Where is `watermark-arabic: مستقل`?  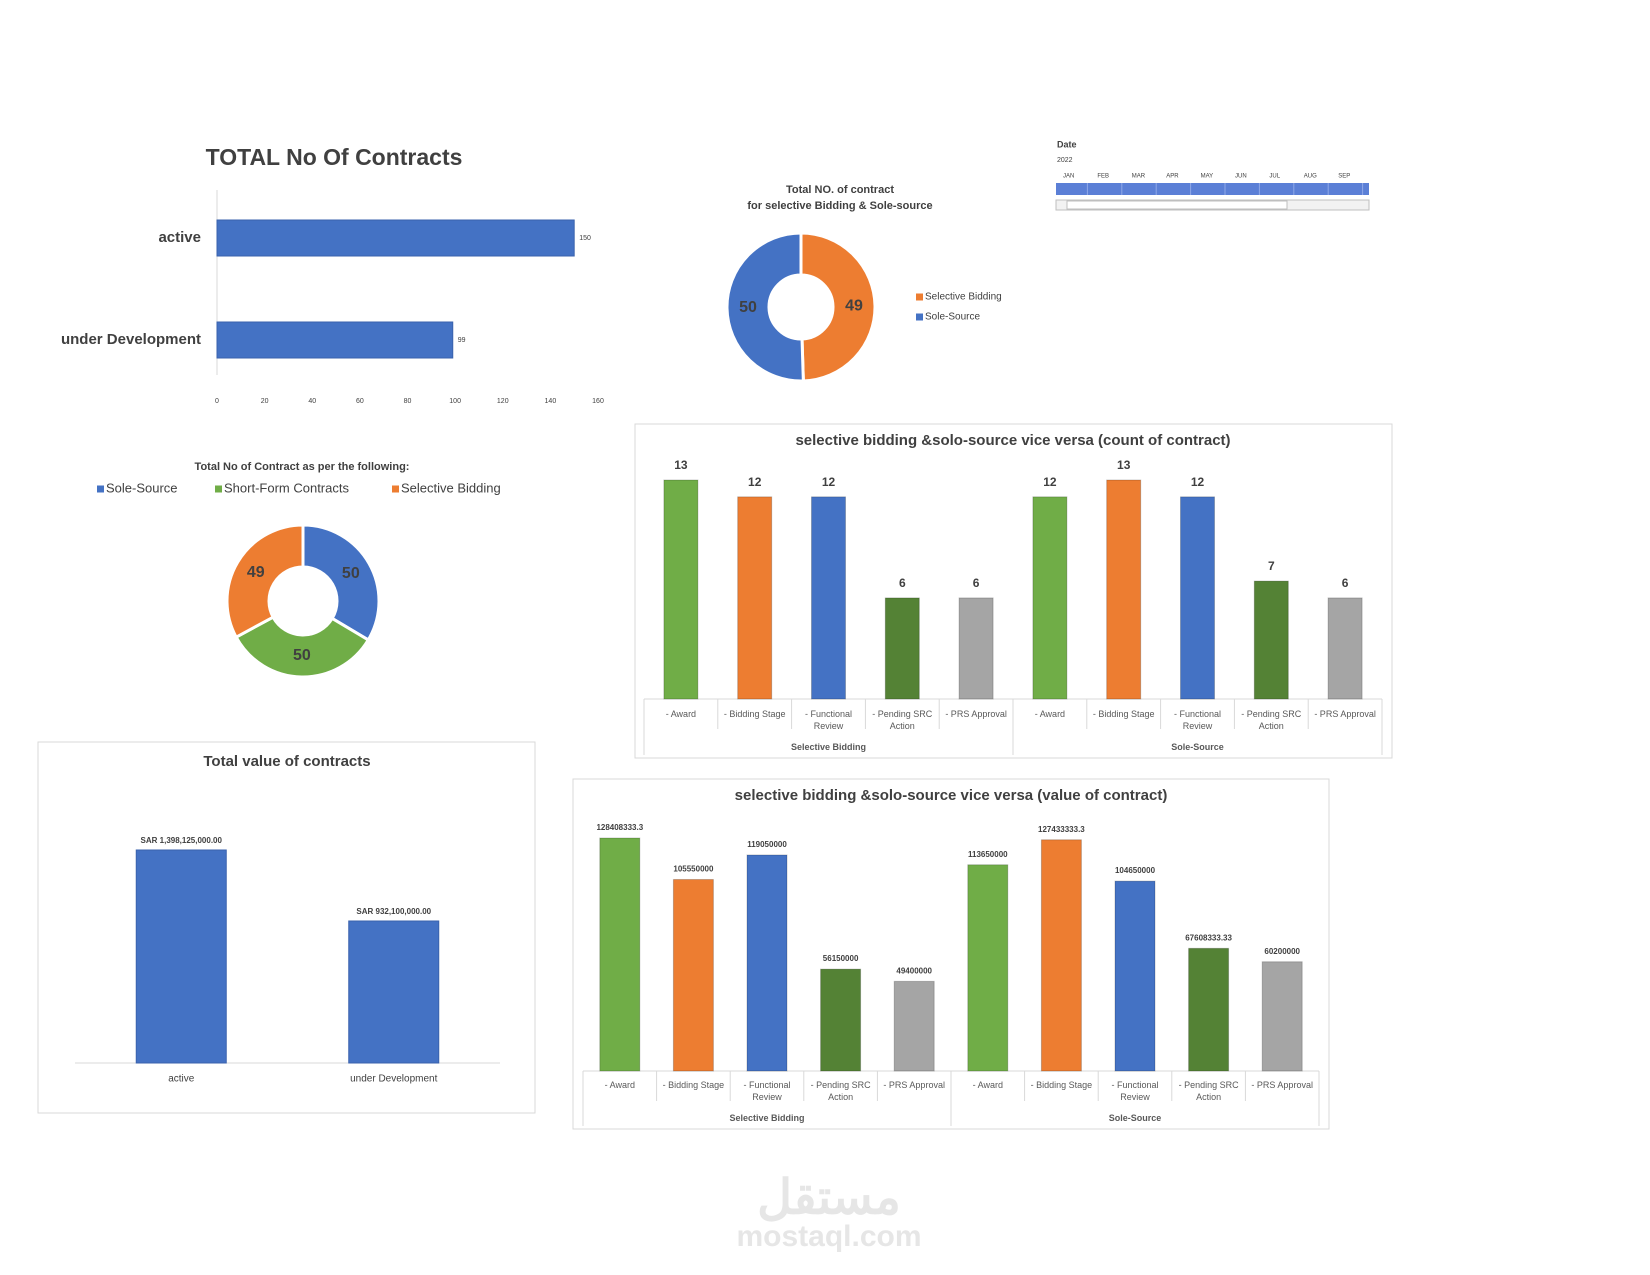
watermark-arabic: مستقل is located at coordinates (829, 1198).